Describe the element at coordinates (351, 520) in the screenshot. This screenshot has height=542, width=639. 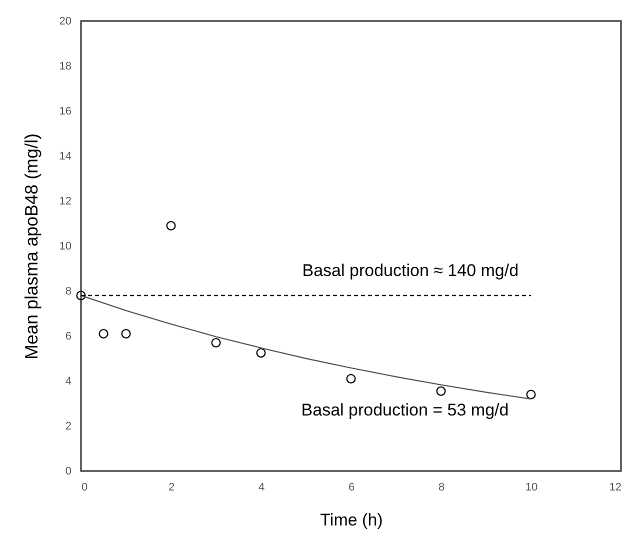
I see `x-axis-title: Time (h)` at that location.